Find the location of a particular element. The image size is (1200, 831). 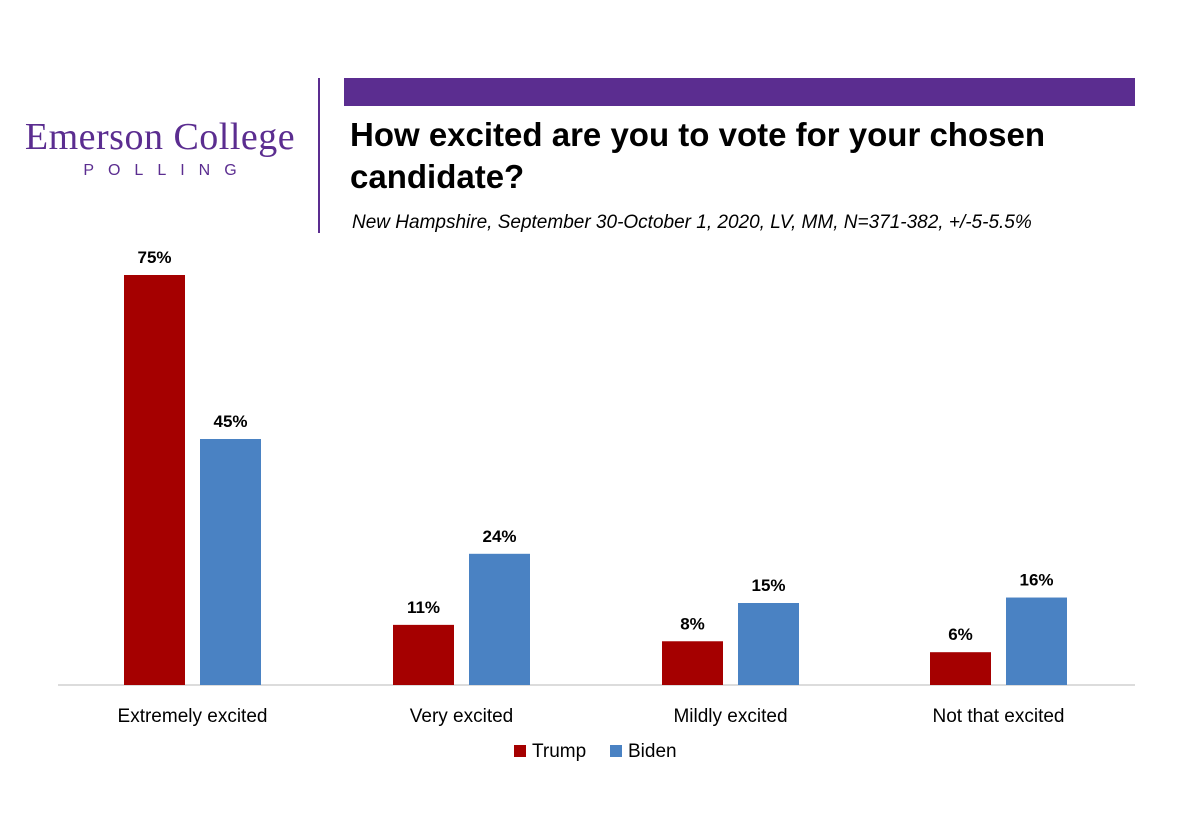

data-label-trump-1: 11% is located at coordinates (423, 607).